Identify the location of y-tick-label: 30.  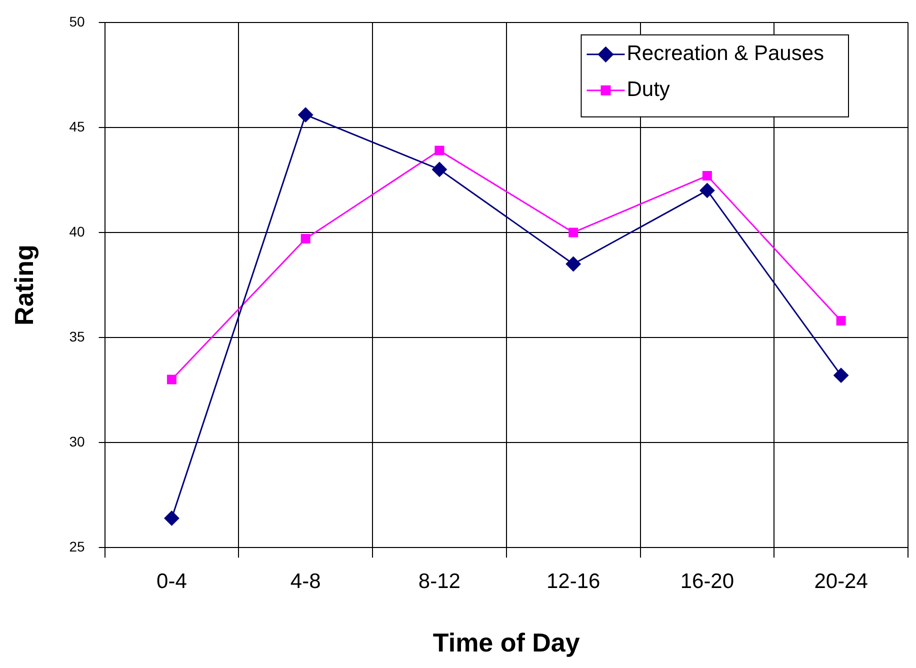
(77, 441).